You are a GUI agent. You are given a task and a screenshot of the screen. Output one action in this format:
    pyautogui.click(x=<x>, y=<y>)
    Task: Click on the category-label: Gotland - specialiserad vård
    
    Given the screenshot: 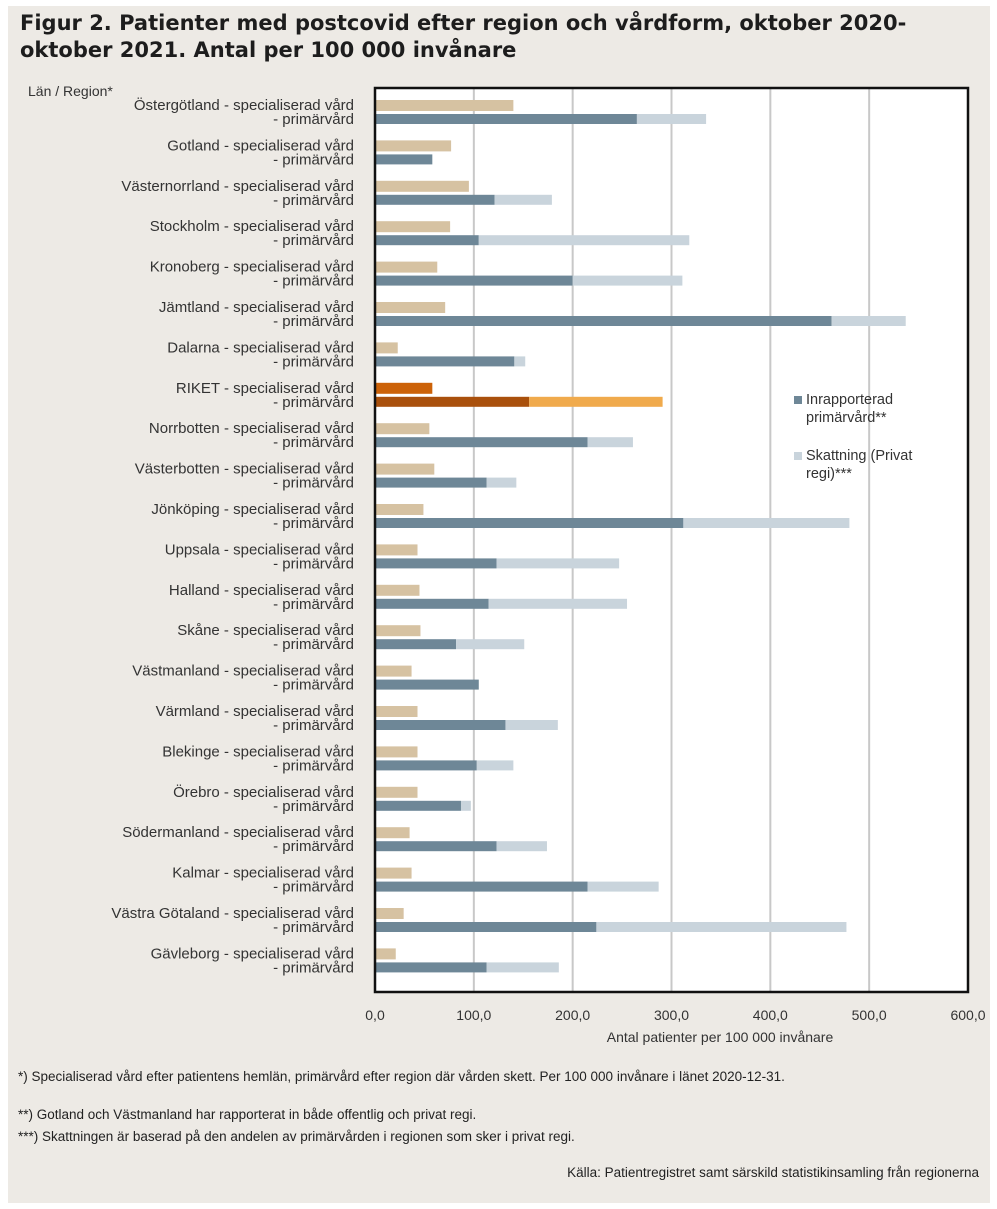 What is the action you would take?
    pyautogui.click(x=260, y=145)
    